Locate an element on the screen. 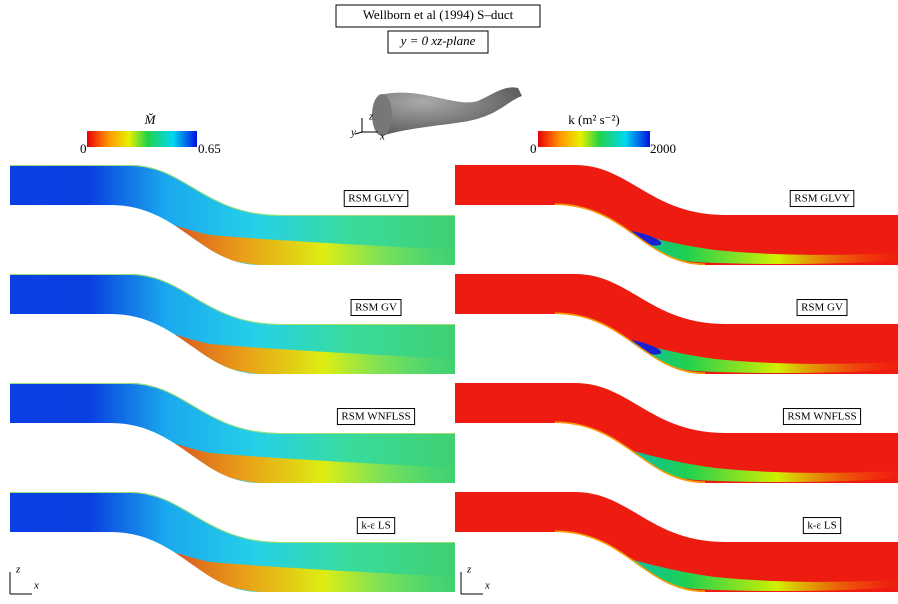 The width and height of the screenshot is (898, 604). colorbar-max: 2000 is located at coordinates (663, 148).